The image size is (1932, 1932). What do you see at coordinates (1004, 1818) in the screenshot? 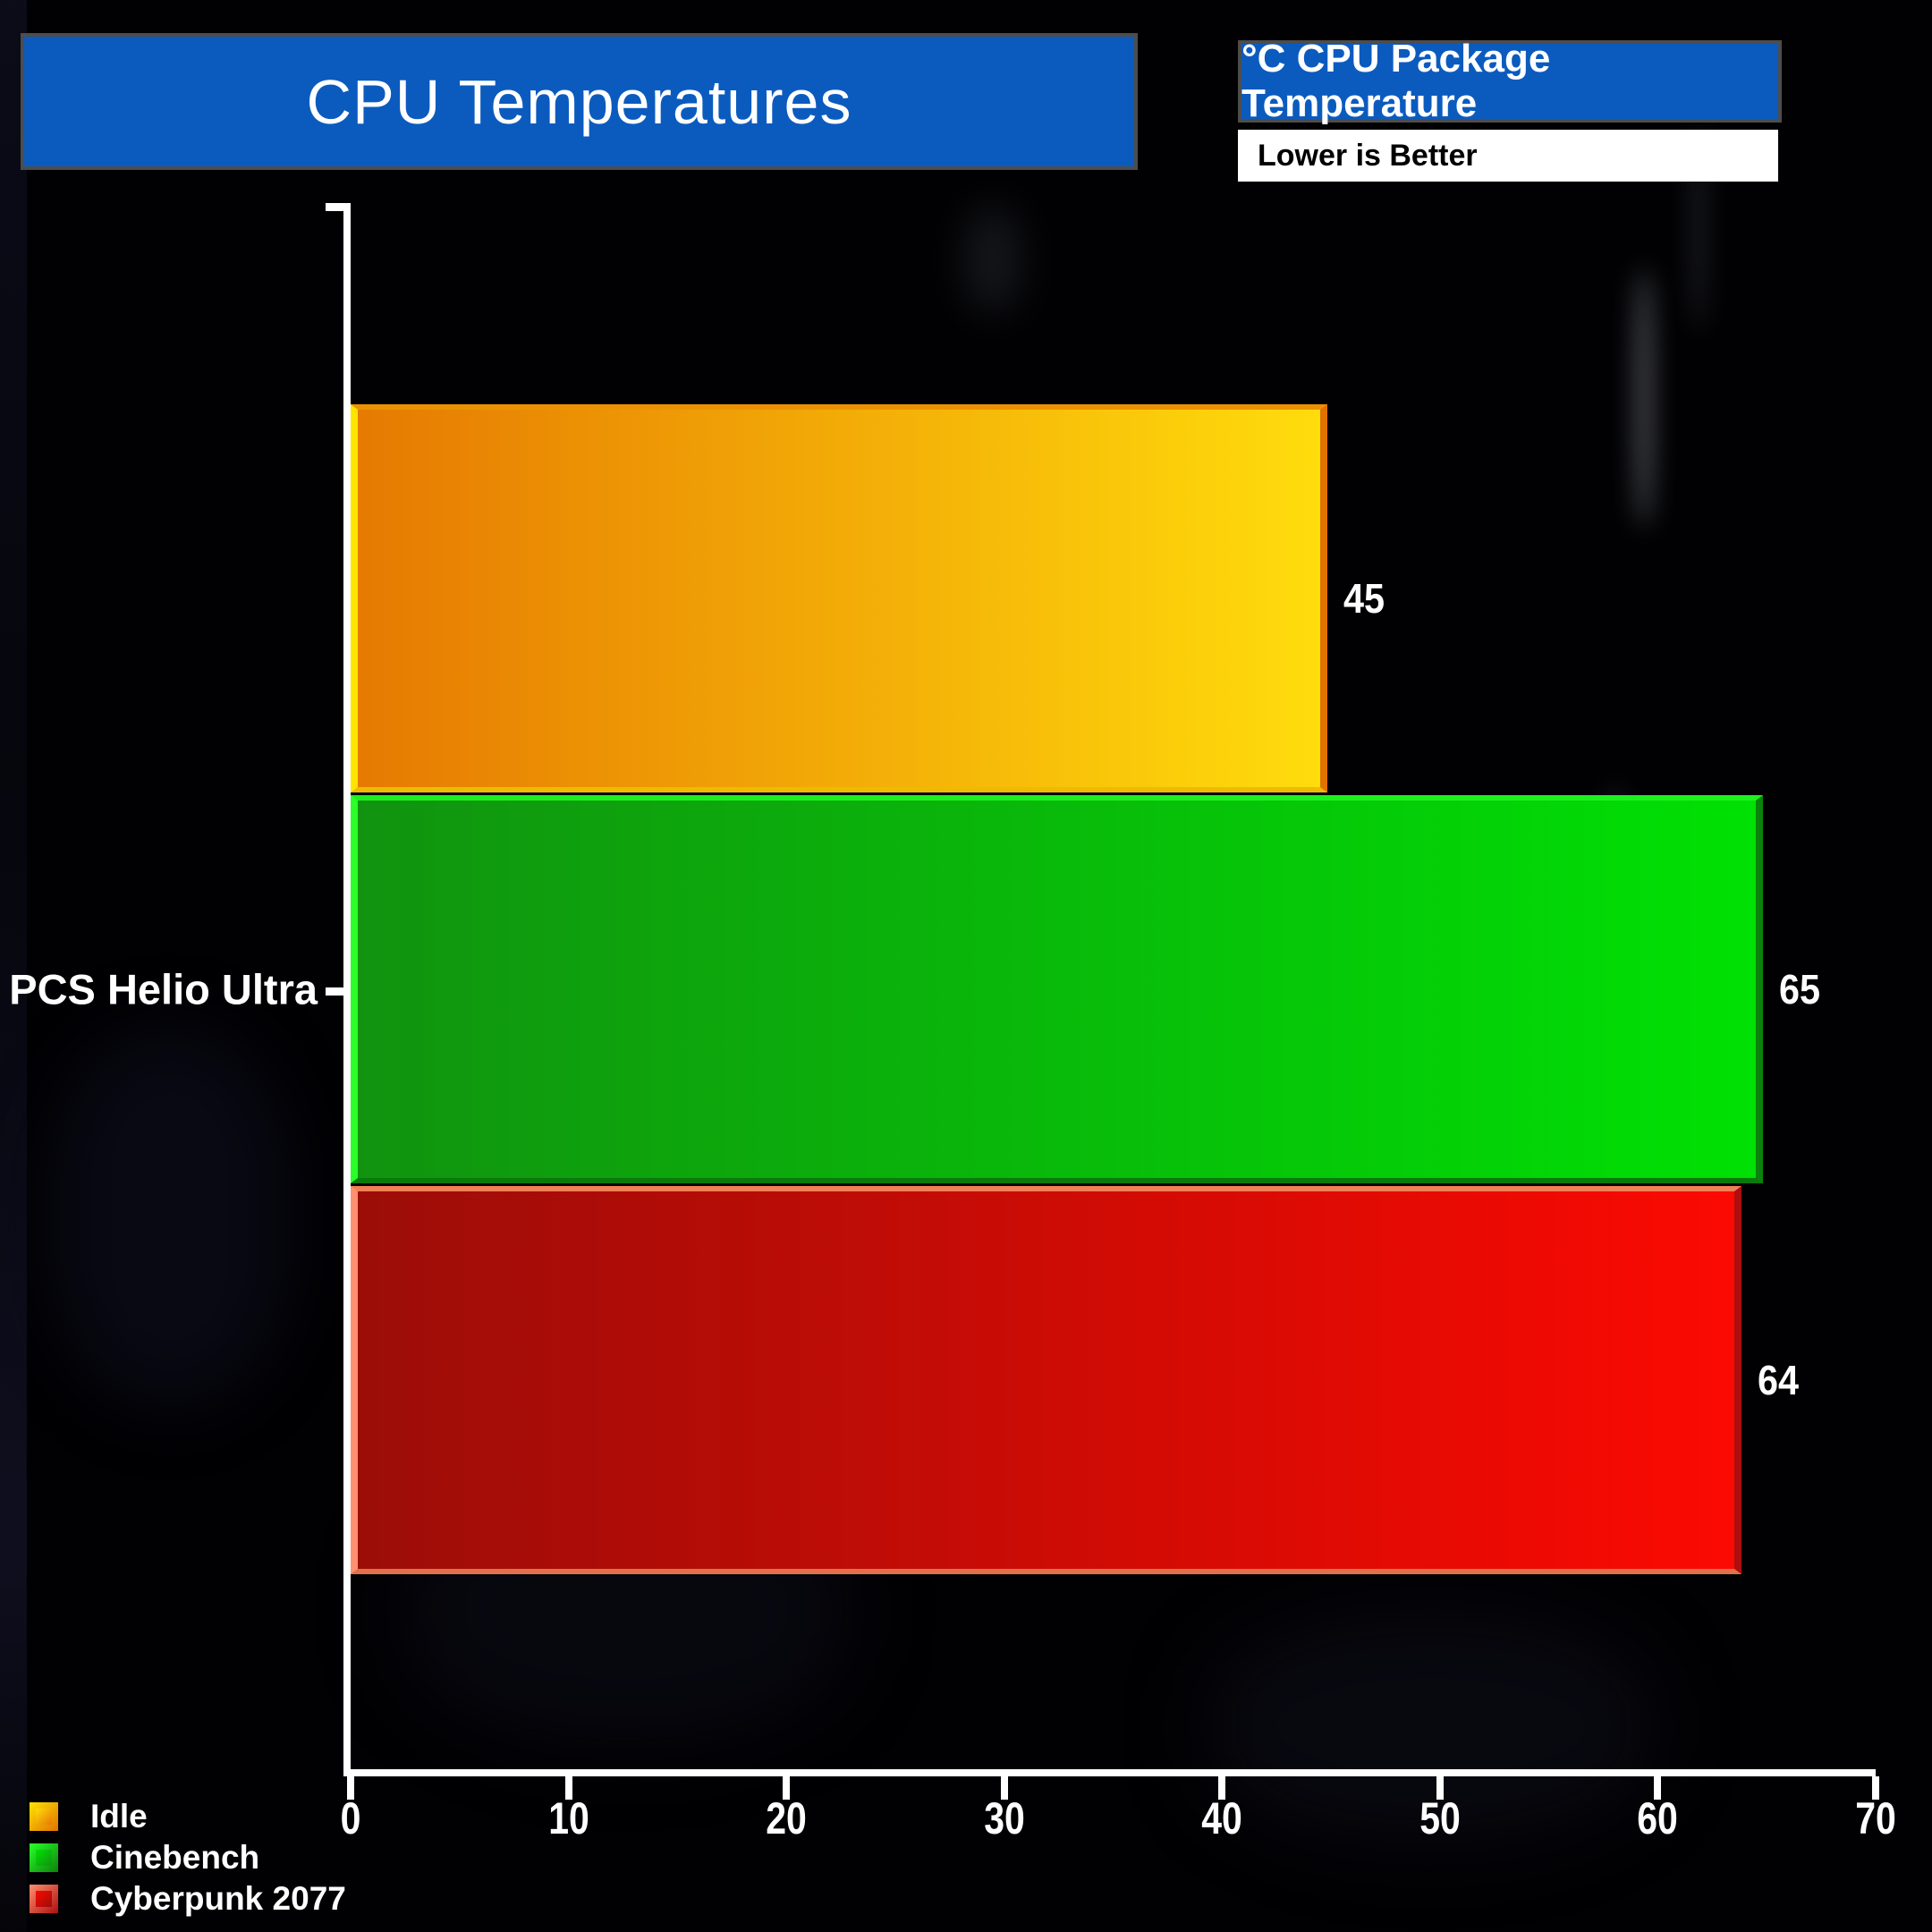
I see `x-tick-label-30: 30` at bounding box center [1004, 1818].